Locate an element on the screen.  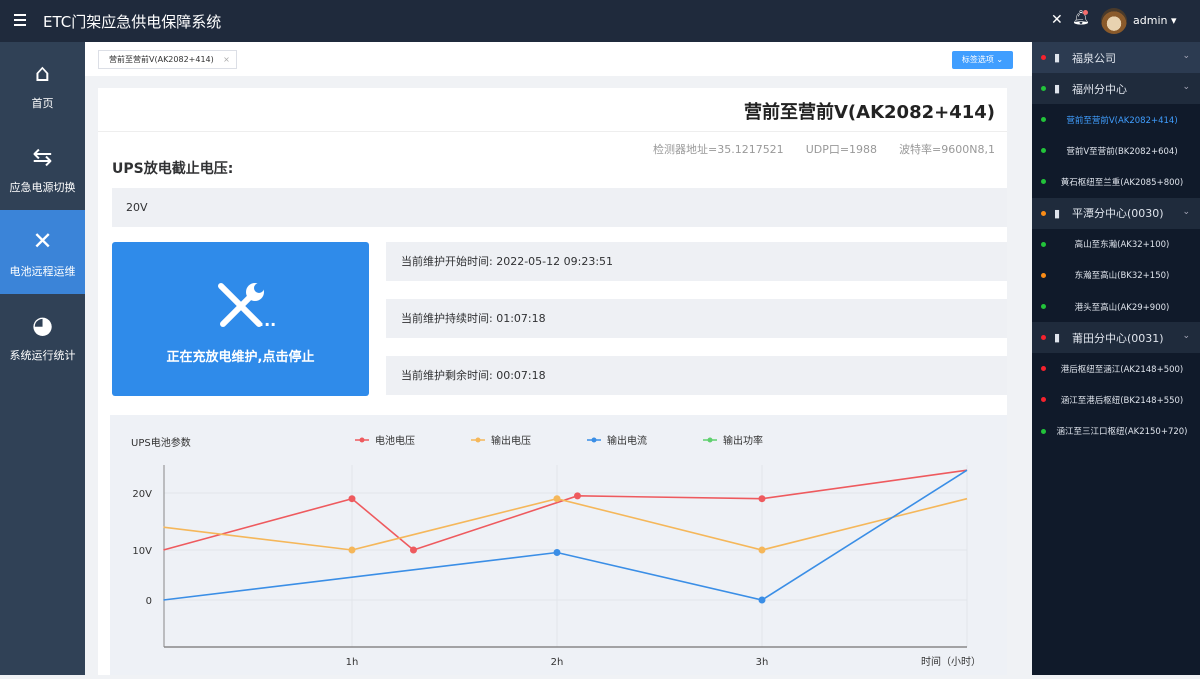
chart-title: UPS电池参数 is located at coordinates (161, 442).